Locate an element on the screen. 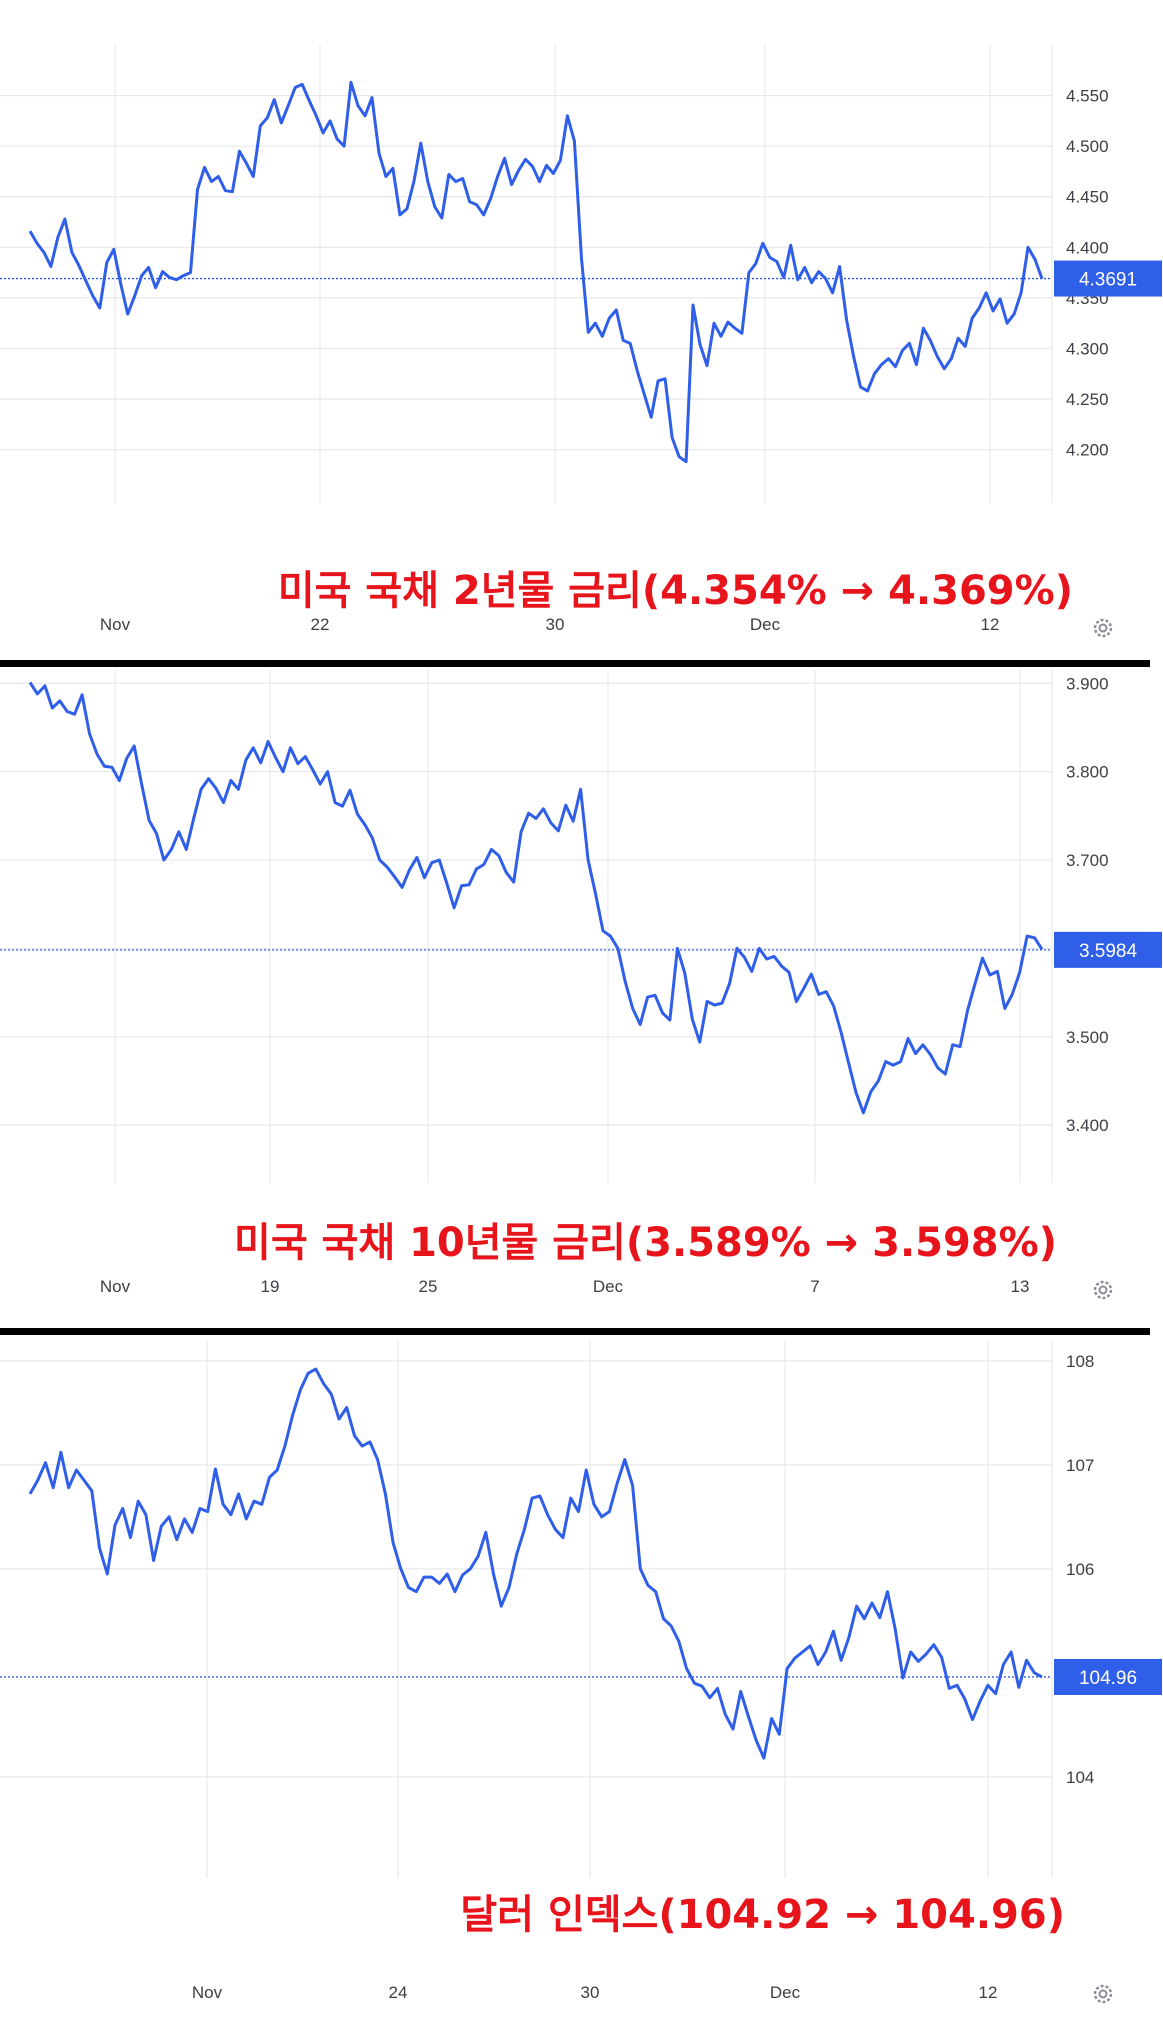 This screenshot has height=2017, width=1163. y-tick-label: 3.700 is located at coordinates (1087, 860).